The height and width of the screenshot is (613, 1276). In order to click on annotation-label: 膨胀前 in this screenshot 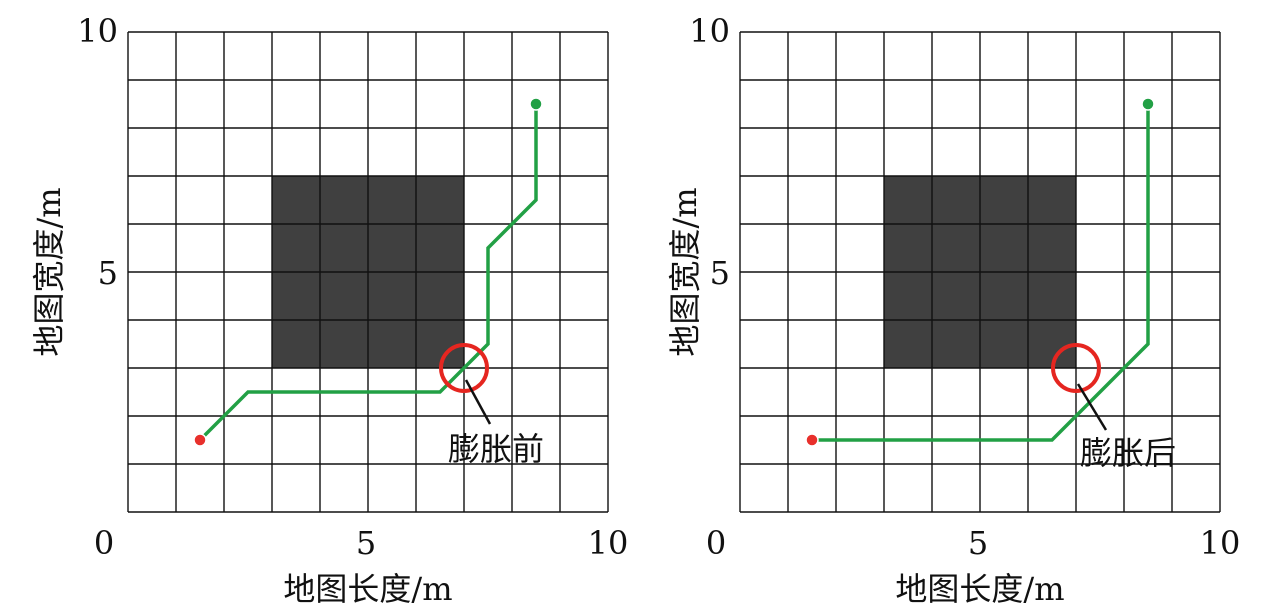, I will do `click(496, 449)`.